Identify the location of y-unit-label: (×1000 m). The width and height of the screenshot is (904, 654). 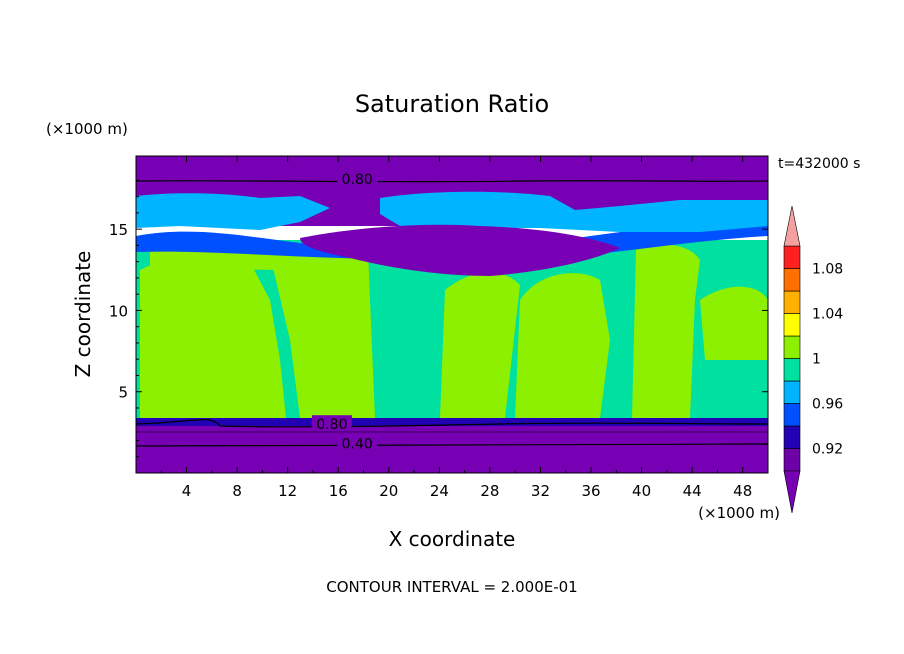
(87, 129).